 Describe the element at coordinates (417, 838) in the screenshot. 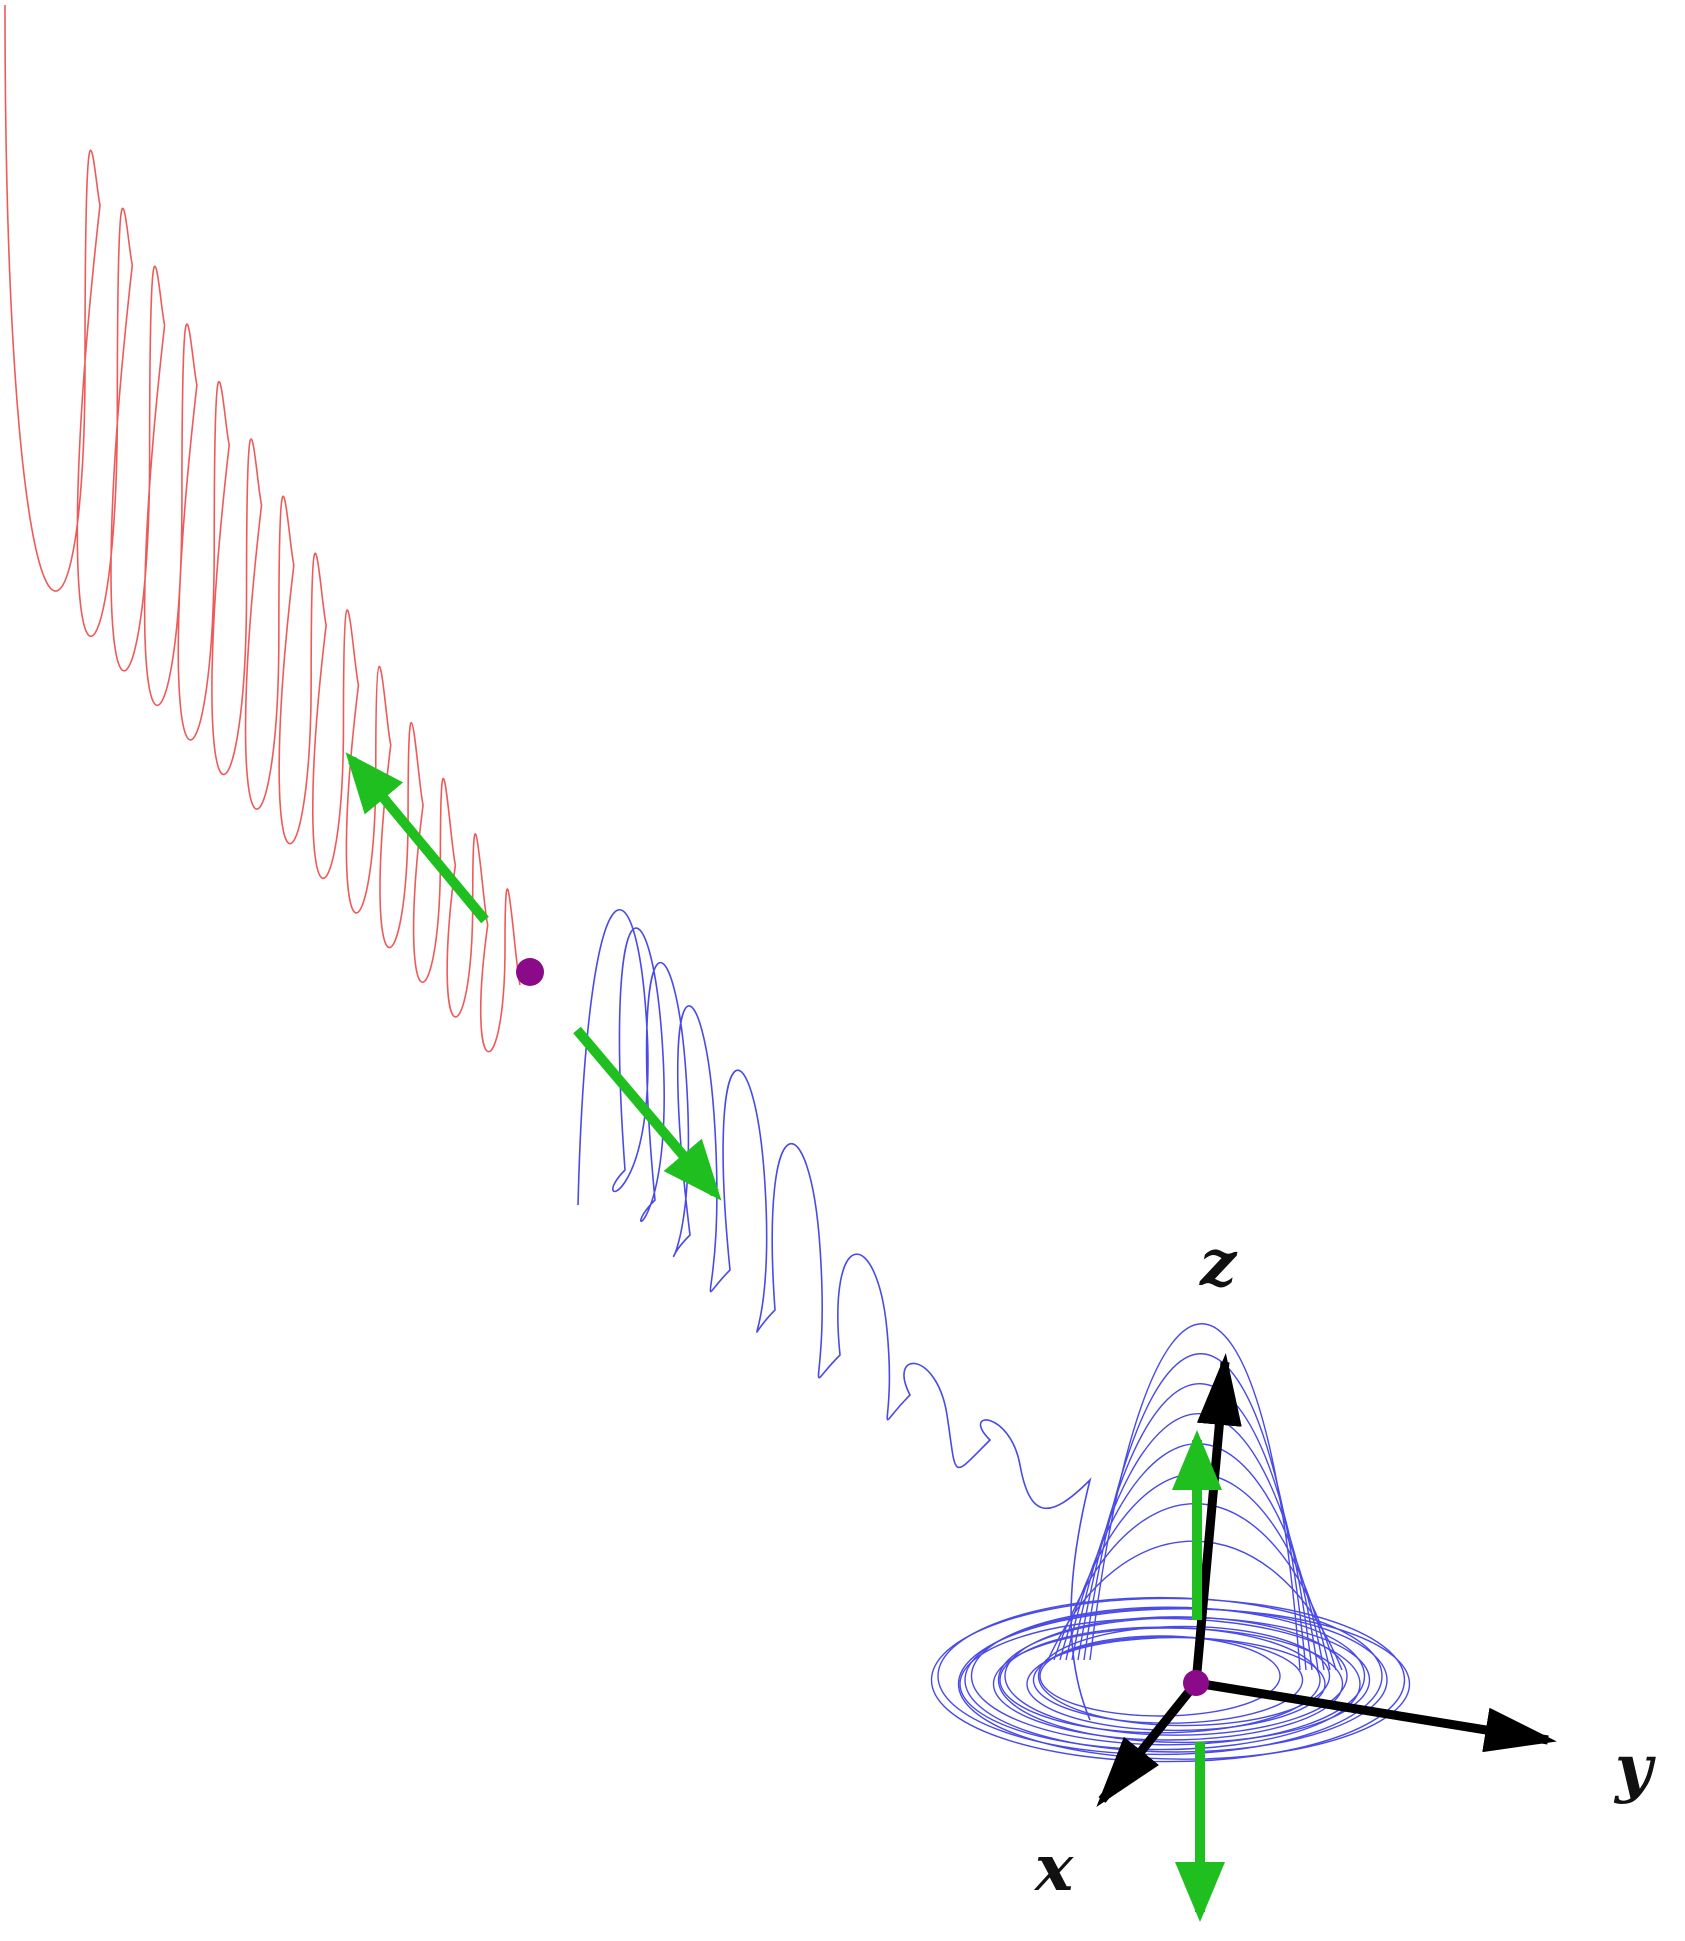

I see `unstable-up-left-arrow` at that location.